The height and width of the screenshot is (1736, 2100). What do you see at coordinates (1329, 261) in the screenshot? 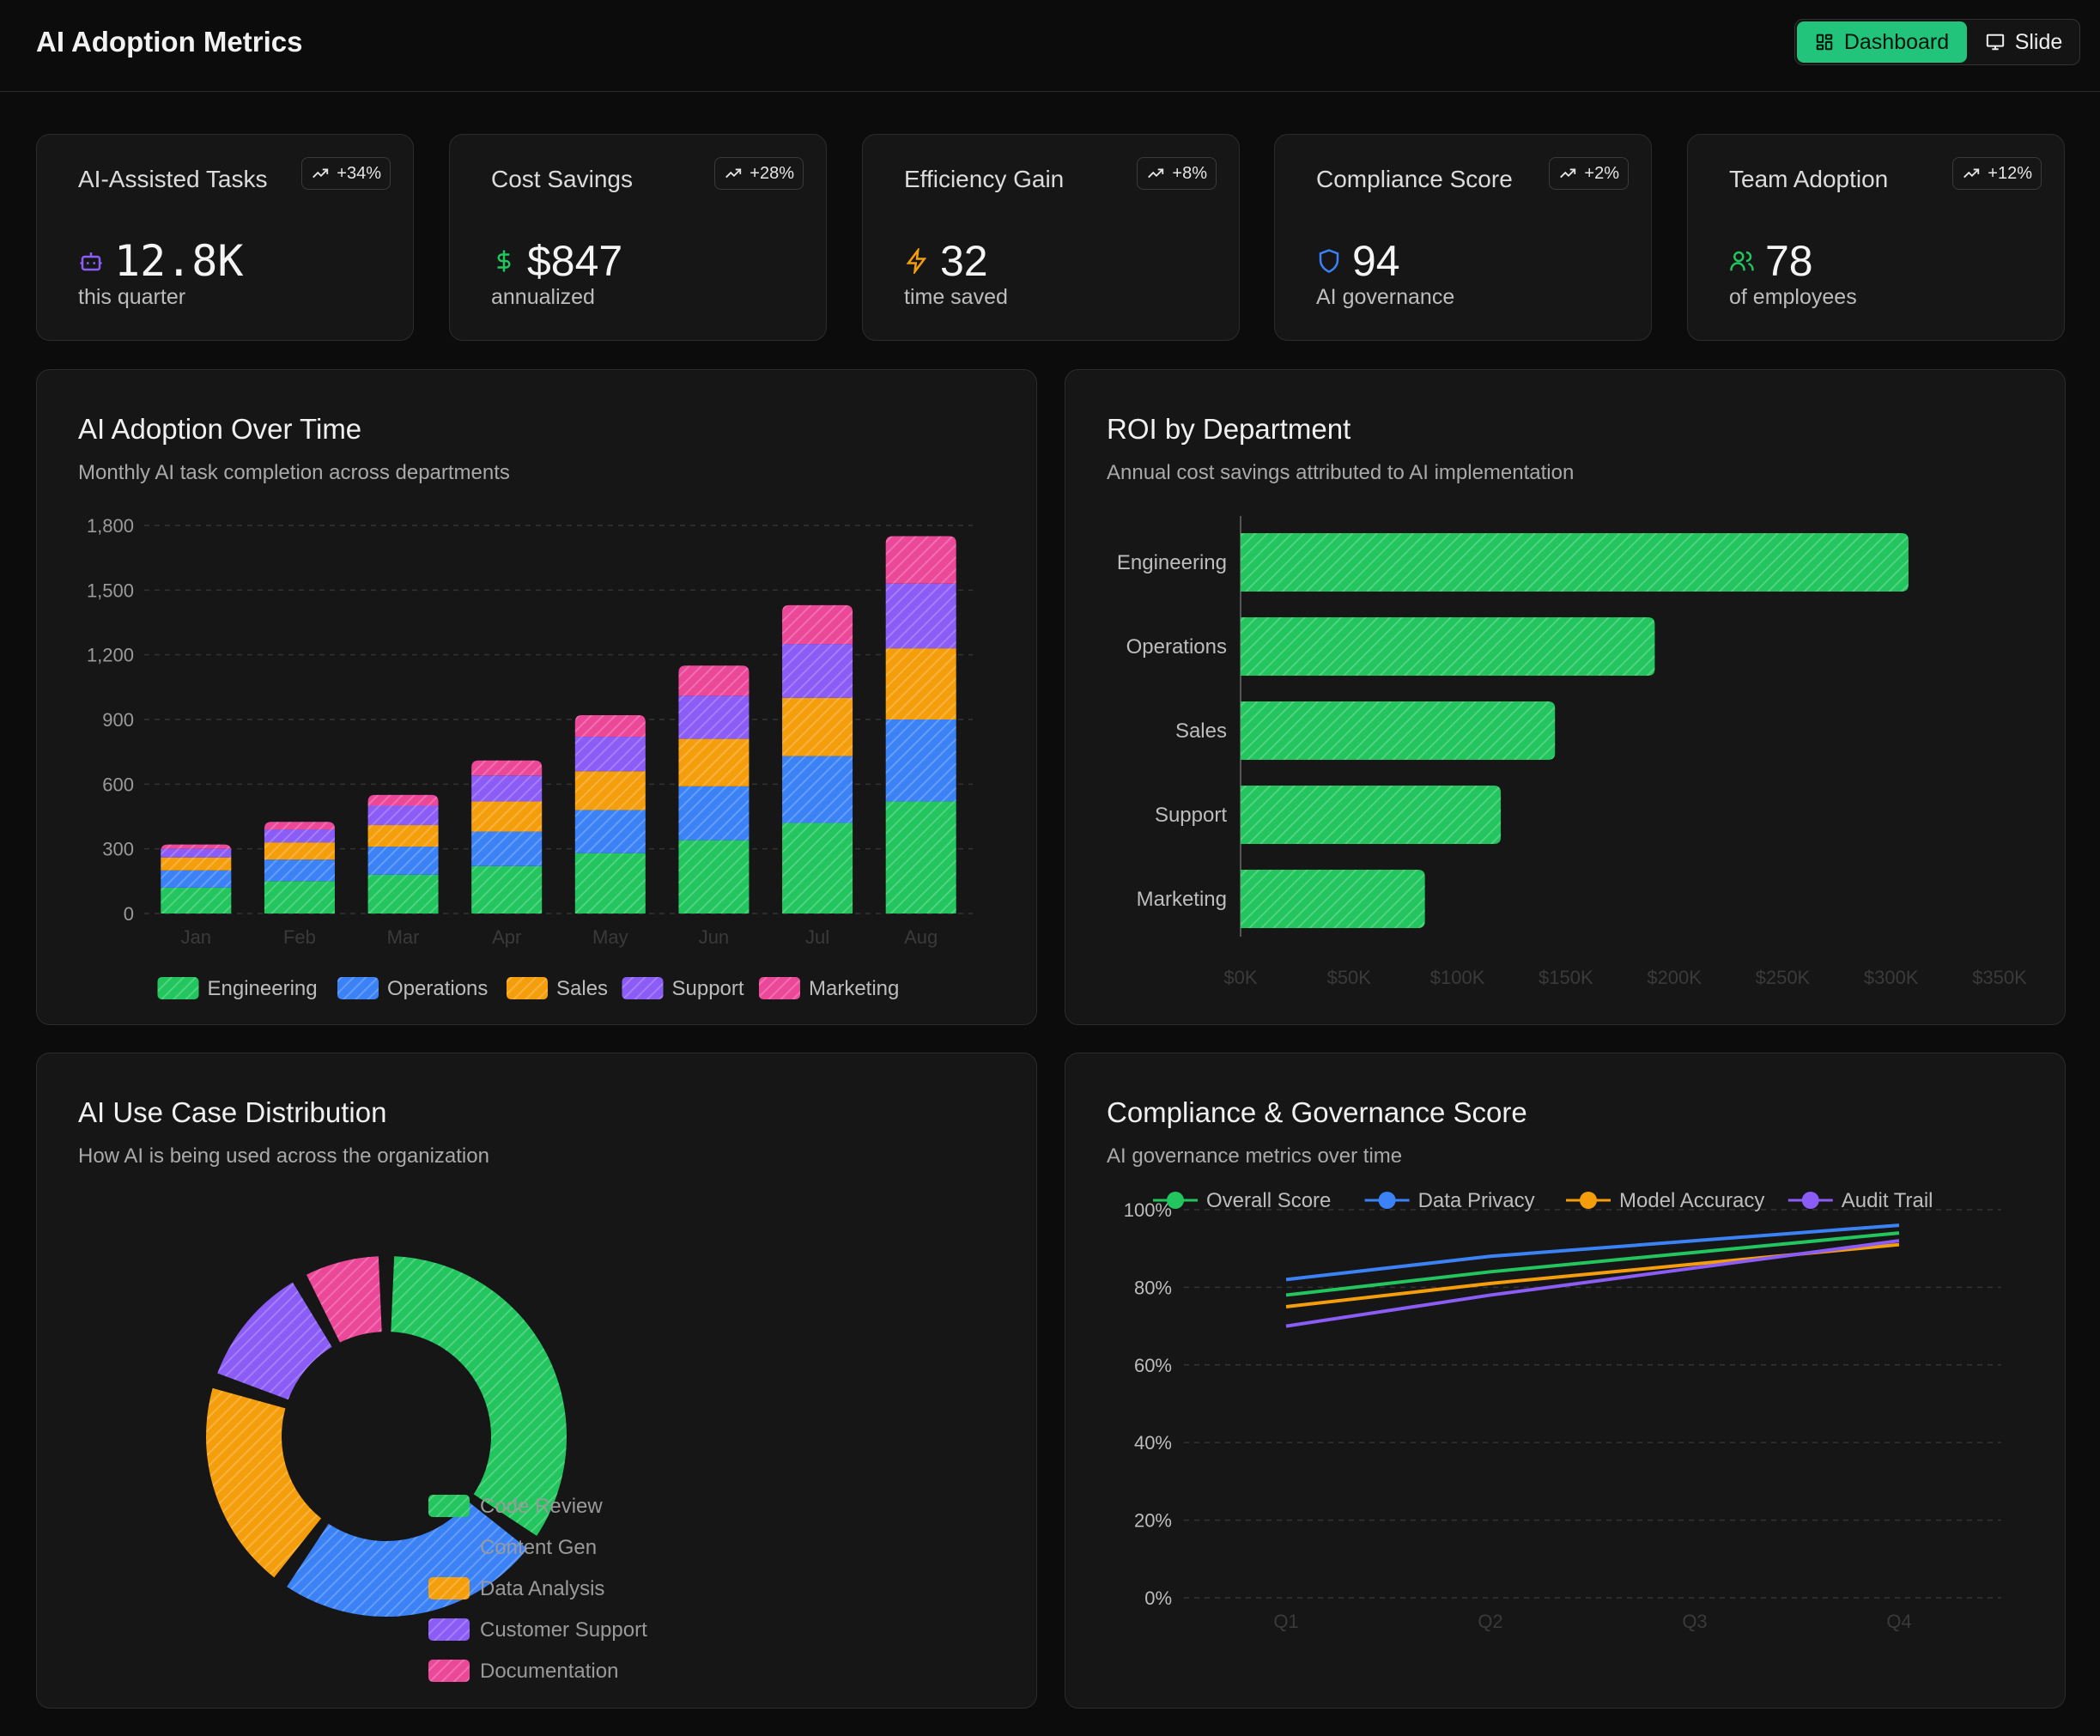
I see `shield-icon` at bounding box center [1329, 261].